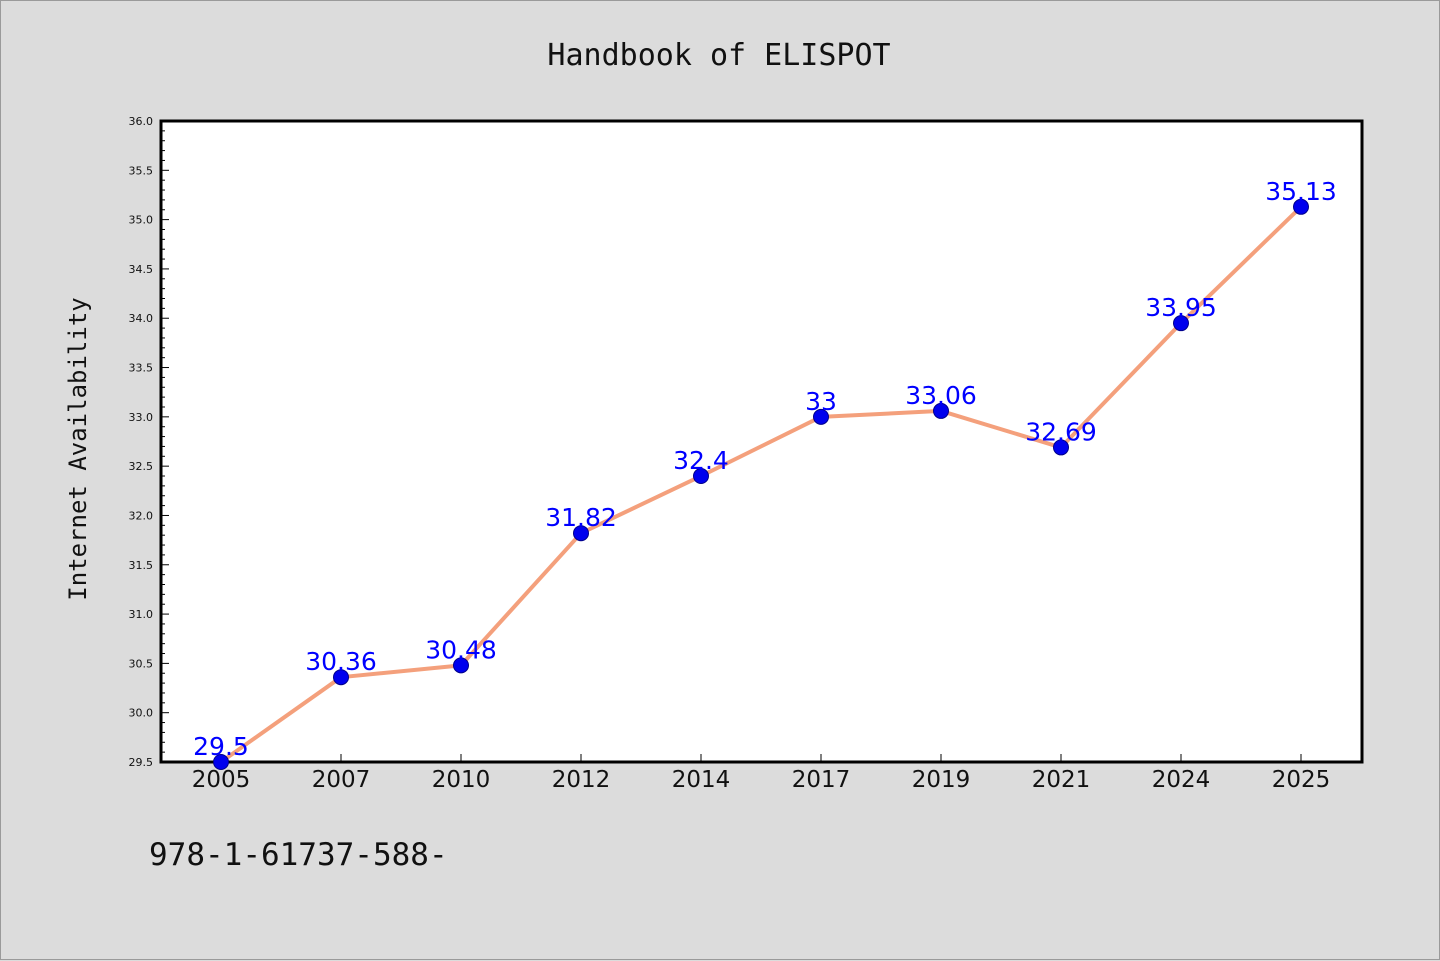  What do you see at coordinates (701, 780) in the screenshot?
I see `x-tick-label: 2014` at bounding box center [701, 780].